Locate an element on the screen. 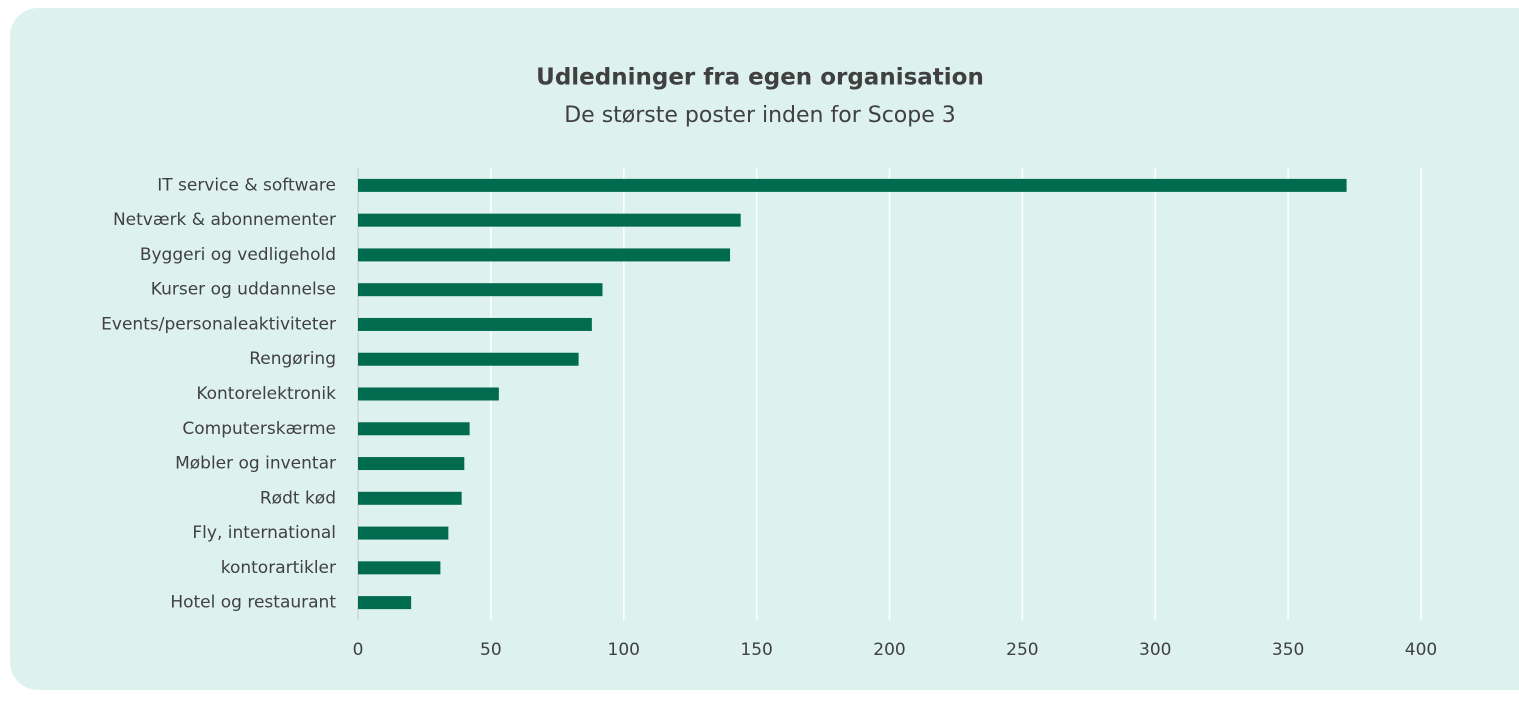 This screenshot has height=712, width=1519. y-tick-label: Fly, international is located at coordinates (264, 533).